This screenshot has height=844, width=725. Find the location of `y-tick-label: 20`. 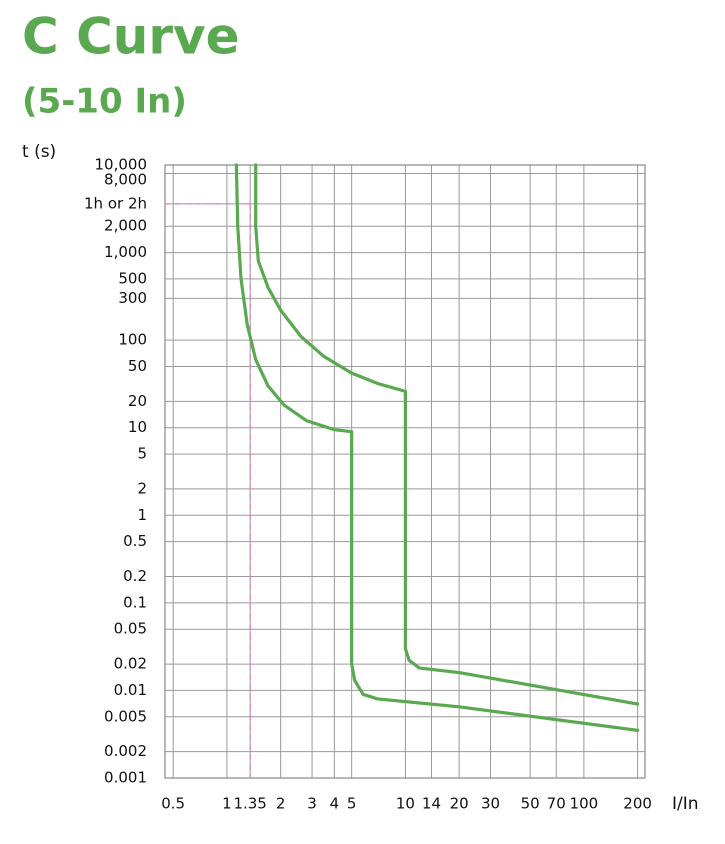

y-tick-label: 20 is located at coordinates (137, 401).